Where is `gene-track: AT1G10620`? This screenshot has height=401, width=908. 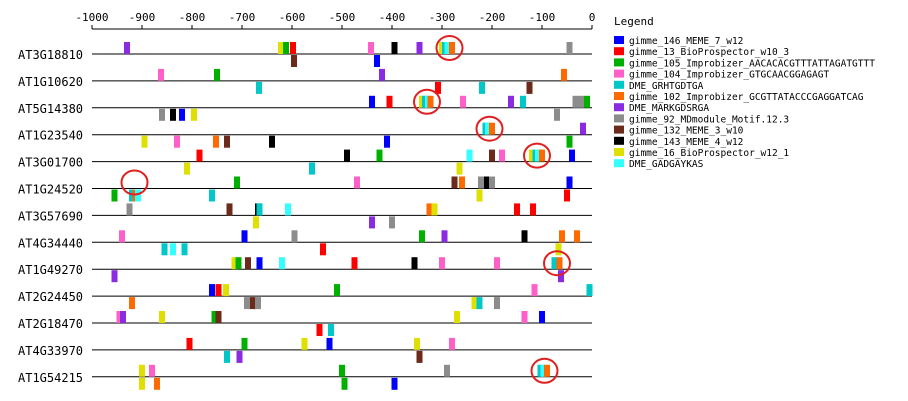
gene-track: AT1G10620 is located at coordinates (305, 81).